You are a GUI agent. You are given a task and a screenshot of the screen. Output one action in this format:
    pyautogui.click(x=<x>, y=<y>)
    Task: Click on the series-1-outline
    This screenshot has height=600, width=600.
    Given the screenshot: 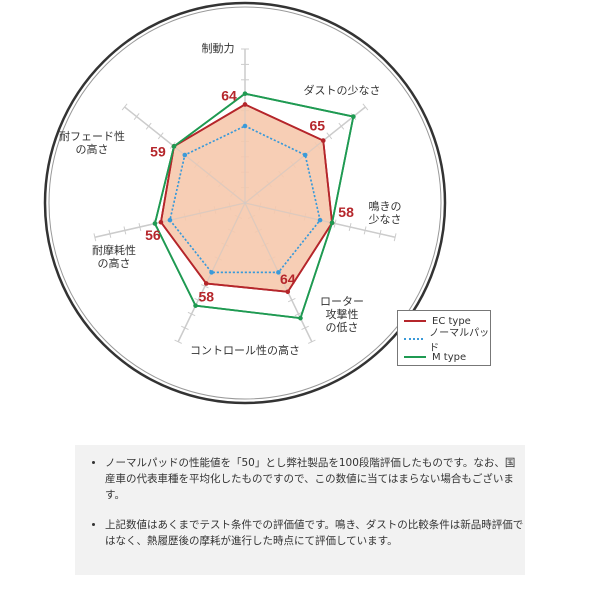 What is the action you would take?
    pyautogui.click(x=245, y=199)
    